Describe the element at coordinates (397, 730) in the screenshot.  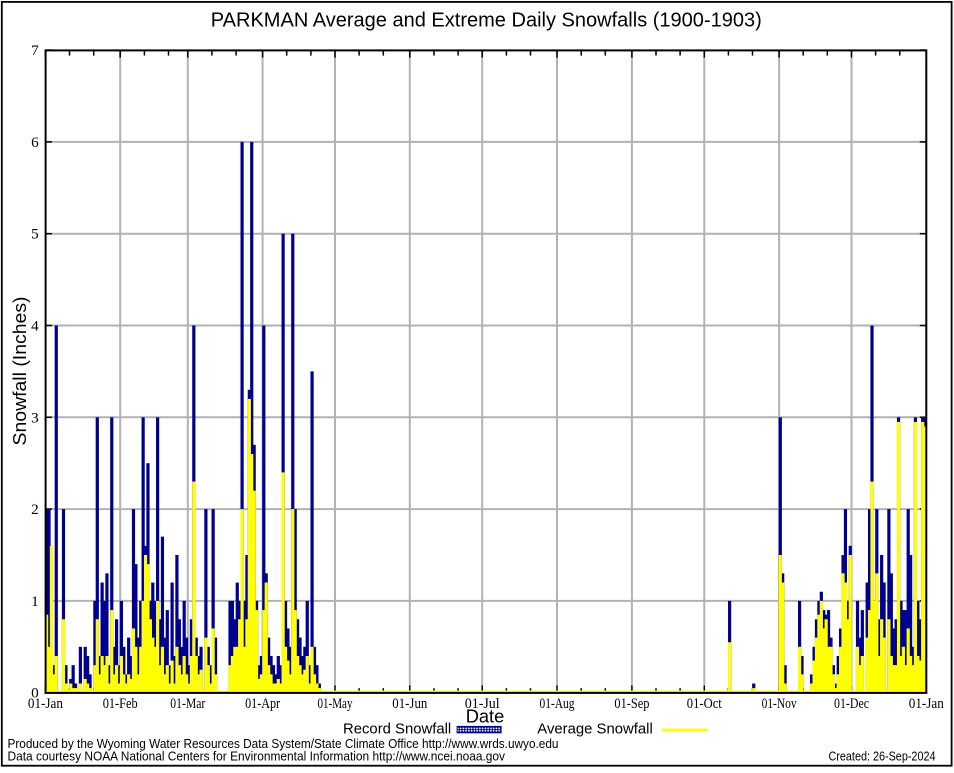
I see `svg-text: Record Snowfall` at that location.